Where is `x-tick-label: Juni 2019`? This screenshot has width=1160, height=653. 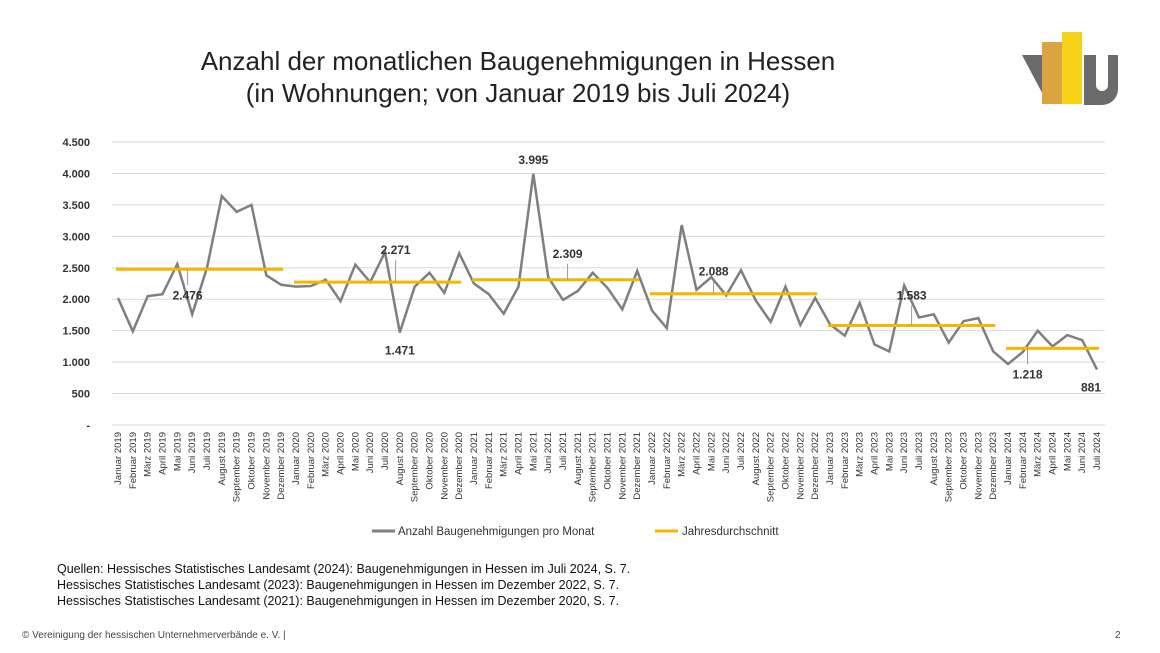 x-tick-label: Juni 2019 is located at coordinates (192, 452).